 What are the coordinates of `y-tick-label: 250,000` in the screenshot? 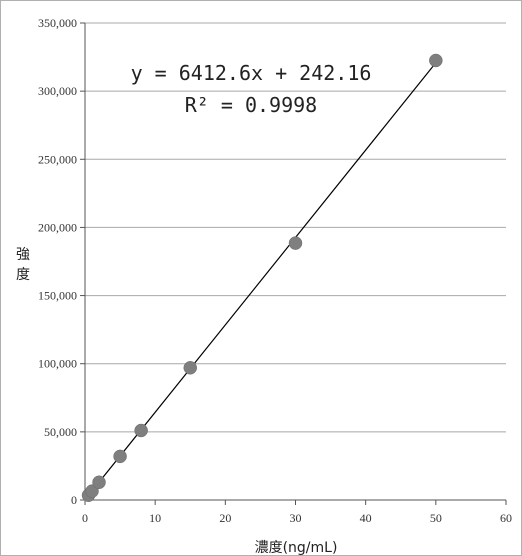 It's located at (57, 159).